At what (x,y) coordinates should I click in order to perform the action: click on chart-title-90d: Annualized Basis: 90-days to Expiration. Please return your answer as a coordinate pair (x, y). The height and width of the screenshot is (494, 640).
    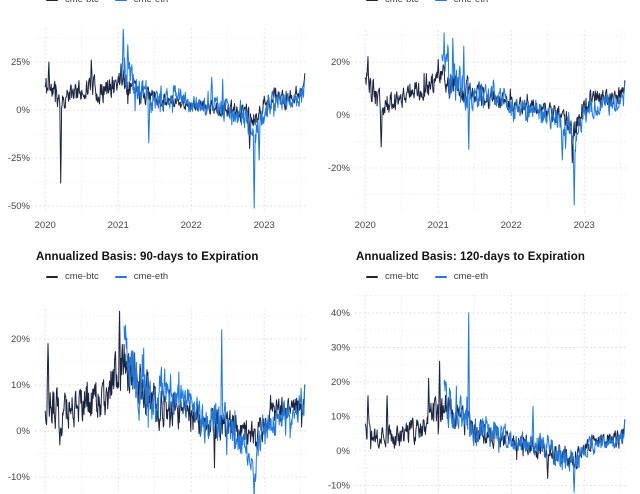
    Looking at the image, I should click on (147, 257).